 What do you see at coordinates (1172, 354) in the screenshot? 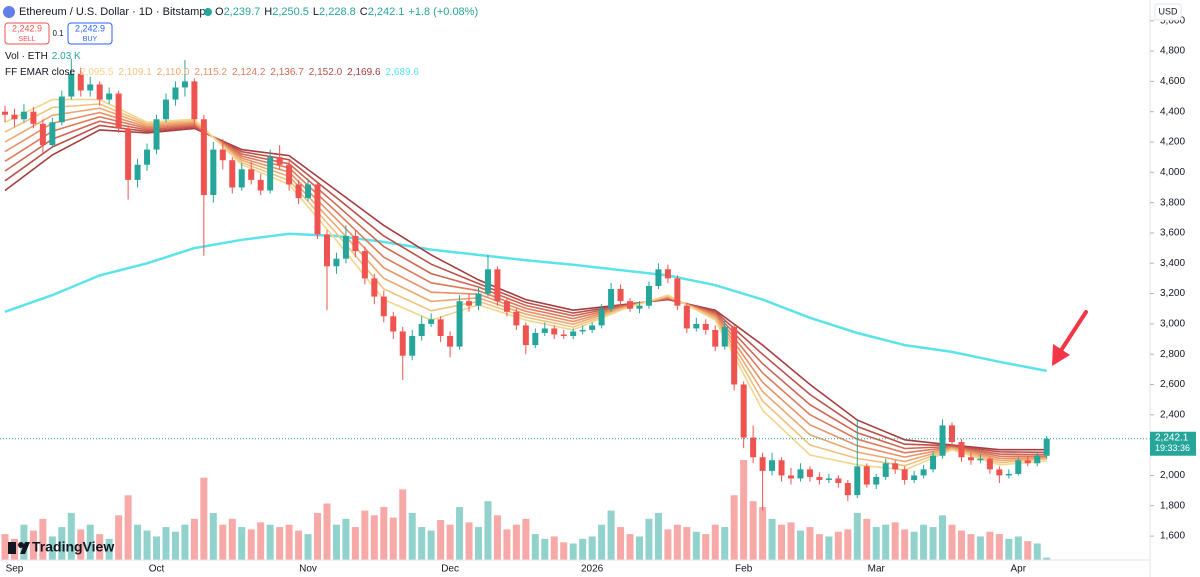
I see `y-tick-label: 2,800` at bounding box center [1172, 354].